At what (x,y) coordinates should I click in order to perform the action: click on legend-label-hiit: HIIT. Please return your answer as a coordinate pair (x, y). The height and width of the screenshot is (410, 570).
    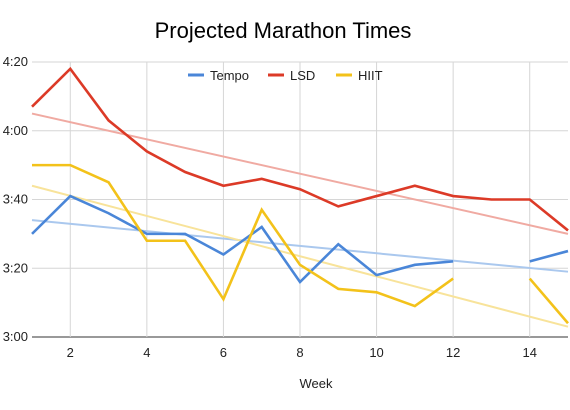
    Looking at the image, I should click on (370, 75).